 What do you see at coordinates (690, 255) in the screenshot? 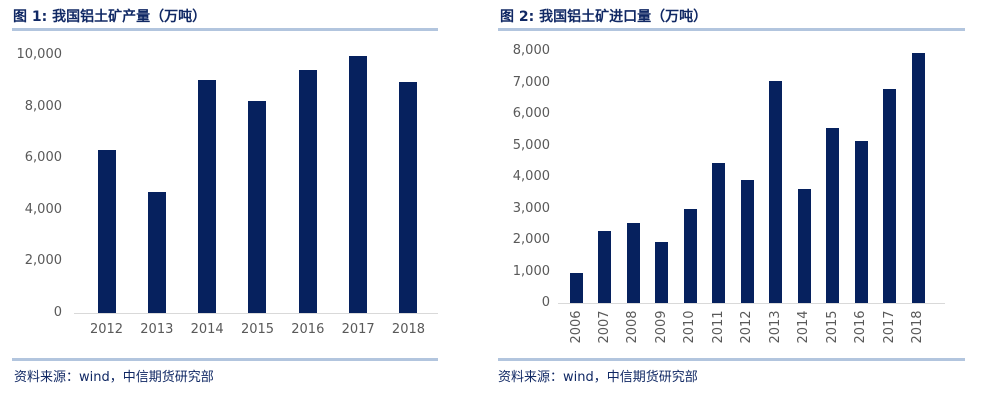
I see `bar-2010` at bounding box center [690, 255].